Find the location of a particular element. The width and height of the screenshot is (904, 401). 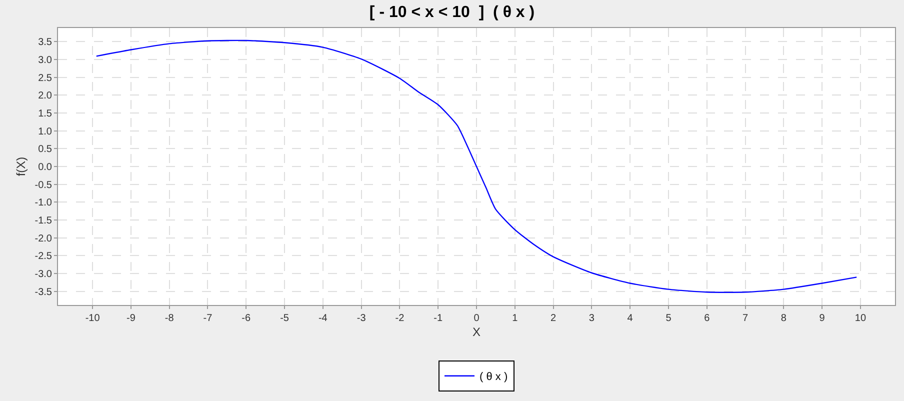

y-tick-label: 2.5 is located at coordinates (45, 78).